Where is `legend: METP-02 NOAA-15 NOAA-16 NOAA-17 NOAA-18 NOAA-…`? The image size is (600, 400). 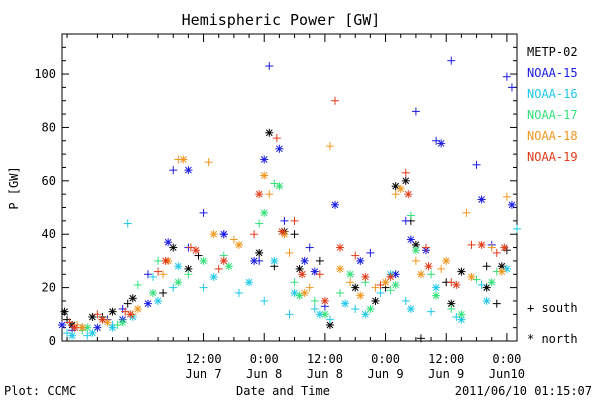
legend: METP-02 NOAA-15 NOAA-16 NOAA-17 NOAA-18 NOAA-… is located at coordinates (552, 195).